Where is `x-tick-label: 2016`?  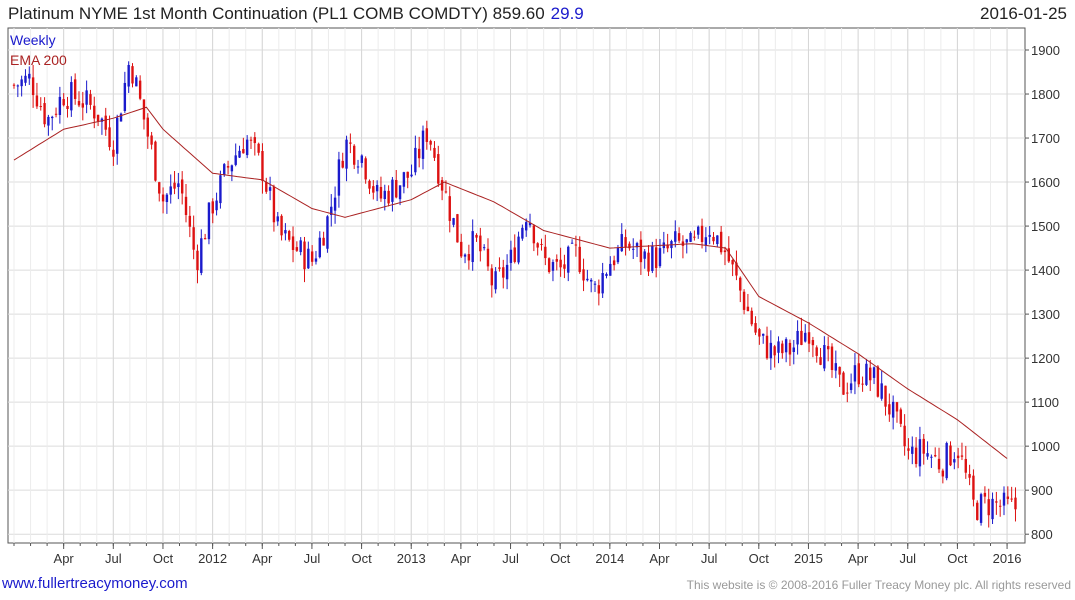
x-tick-label: 2016 is located at coordinates (1007, 558).